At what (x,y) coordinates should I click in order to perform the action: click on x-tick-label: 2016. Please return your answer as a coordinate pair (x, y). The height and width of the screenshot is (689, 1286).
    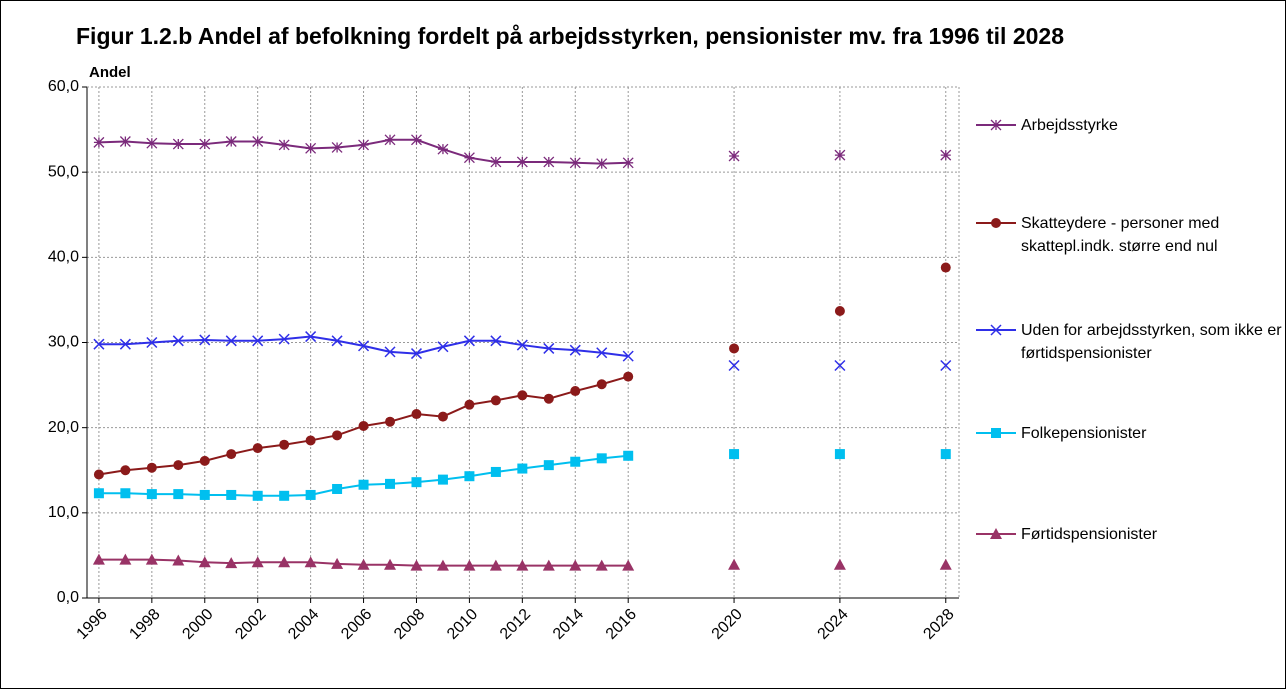
    Looking at the image, I should click on (621, 624).